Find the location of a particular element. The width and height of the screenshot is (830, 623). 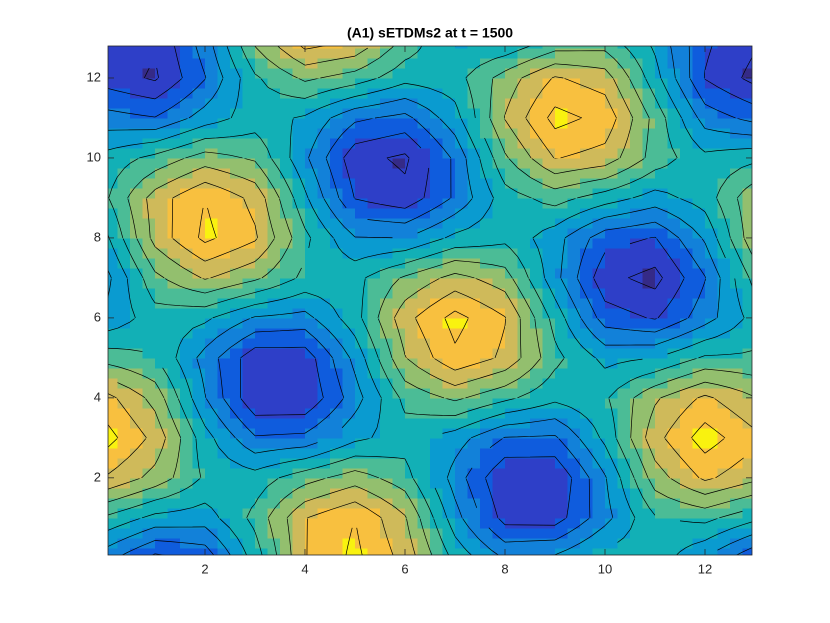

y-tick-label: 10 is located at coordinates (94, 156).